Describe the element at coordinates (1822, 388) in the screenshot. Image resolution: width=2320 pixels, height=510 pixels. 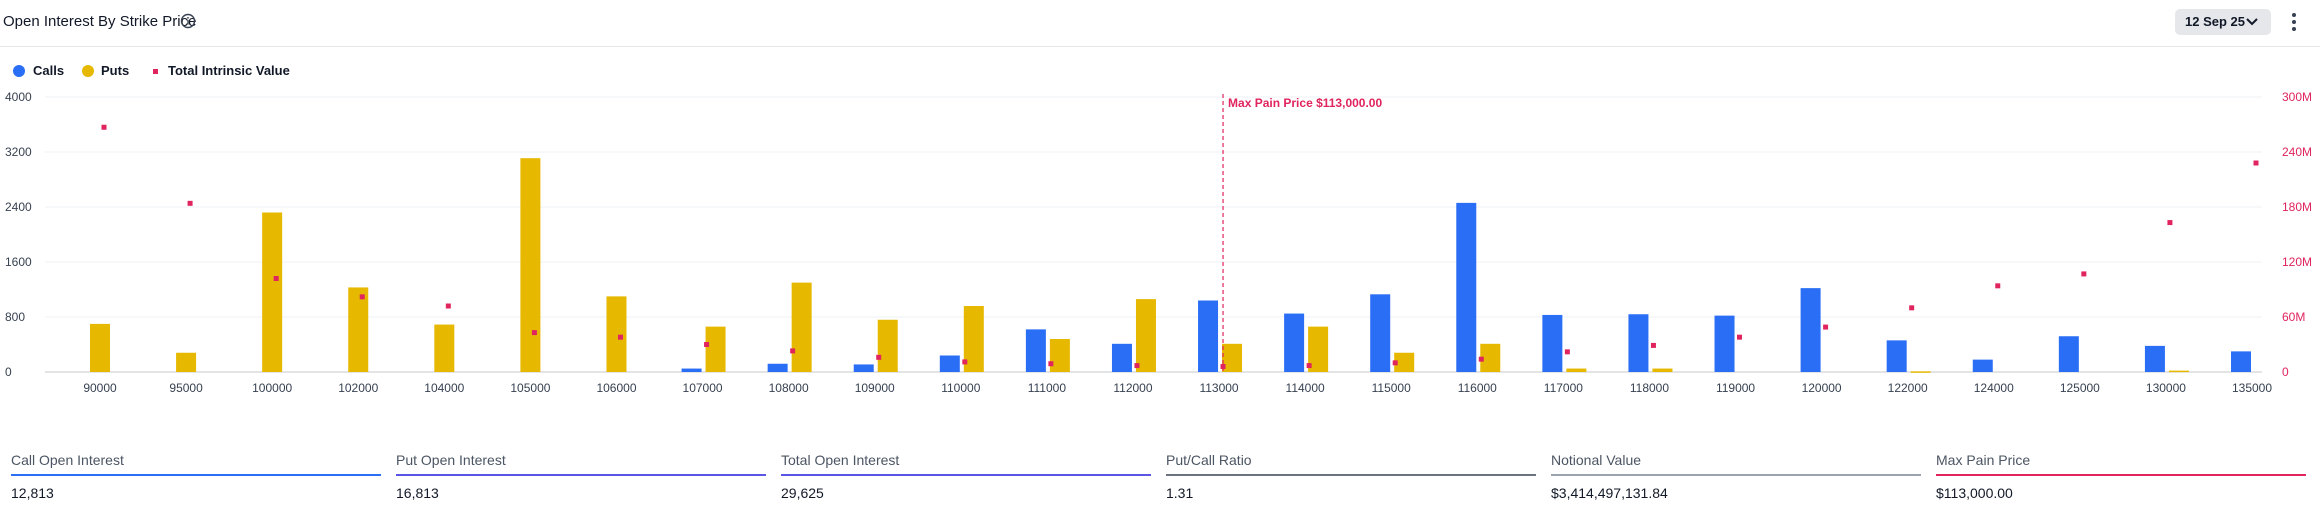
I see `x-tick-label: 120000` at that location.